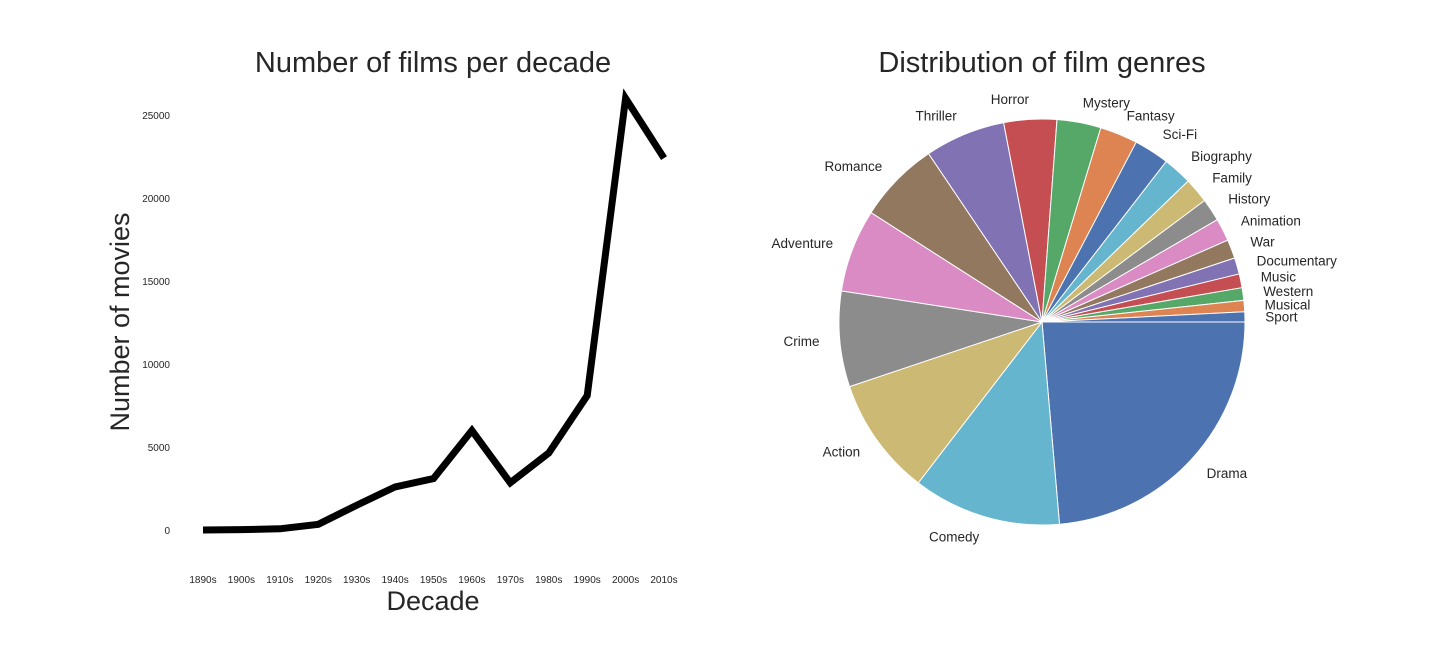  Describe the element at coordinates (940, 339) in the screenshot. I see `pie-slice-crime` at that location.